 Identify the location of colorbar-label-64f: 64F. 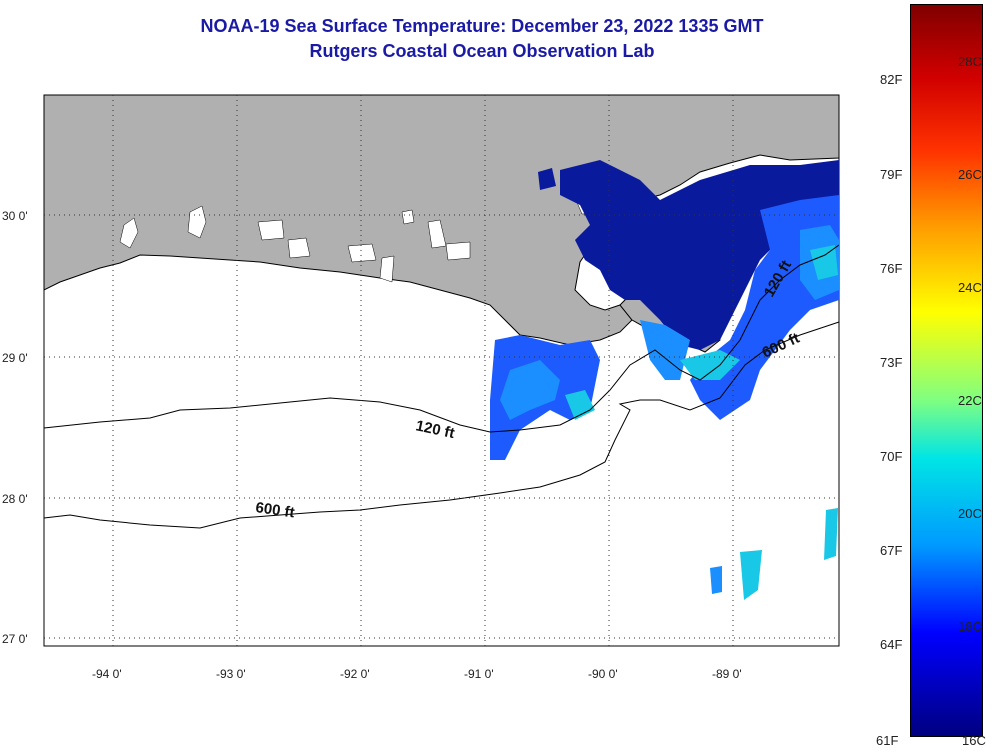
(891, 644).